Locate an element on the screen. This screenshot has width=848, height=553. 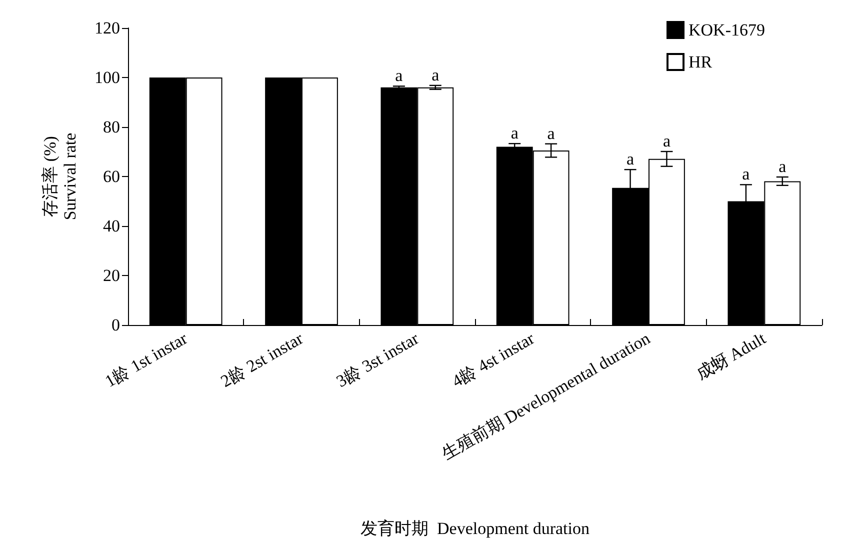
y-axis-title: 存活率 (%) Survival rate is located at coordinates (60, 176).